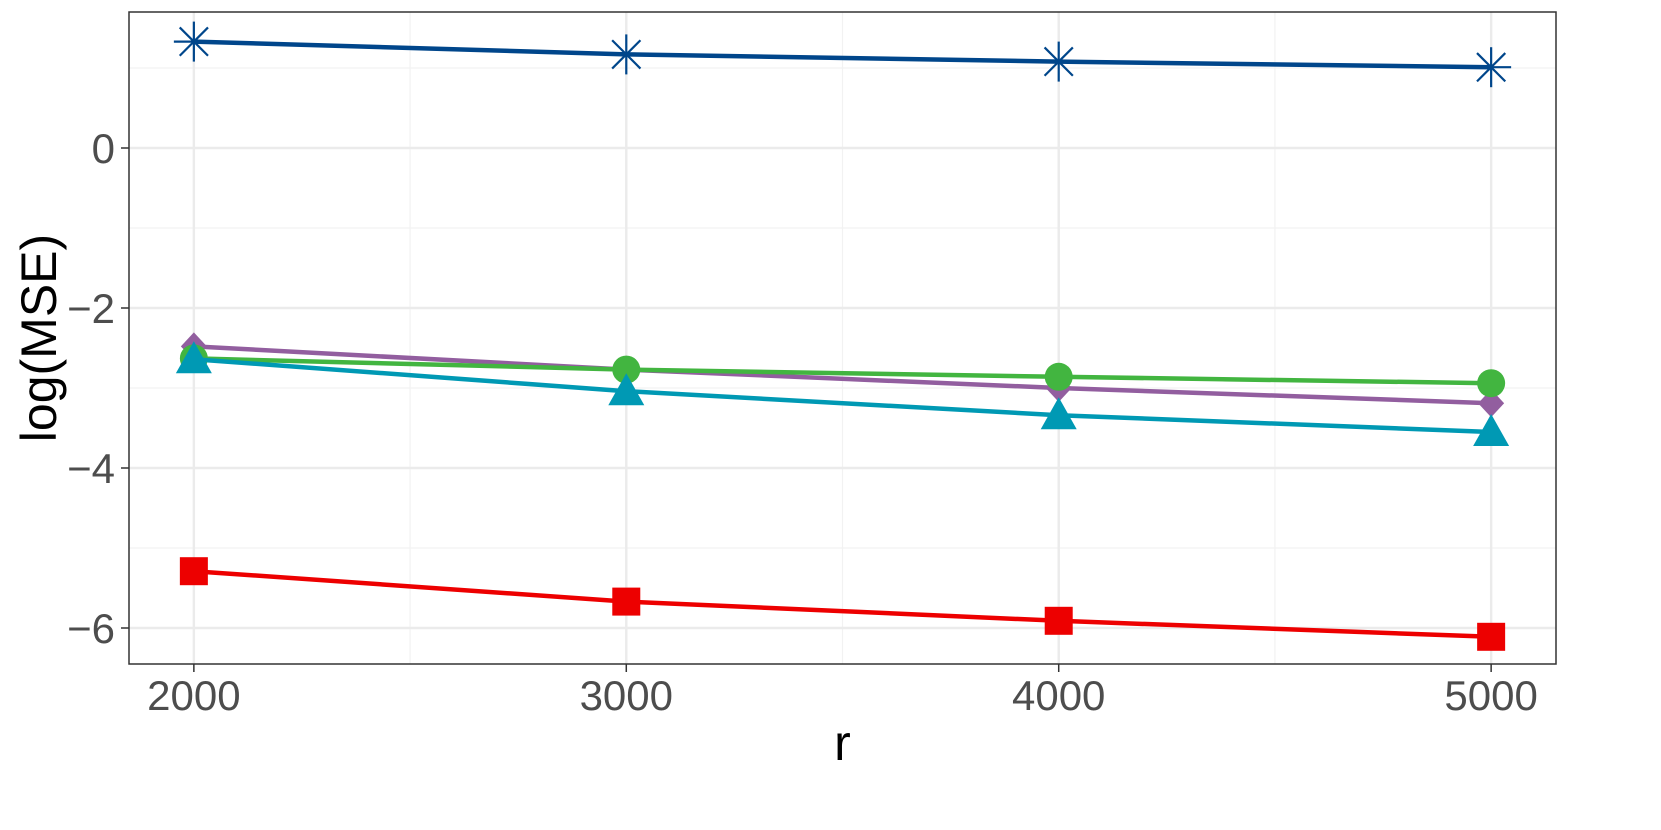 This screenshot has width=1661, height=830. What do you see at coordinates (1058, 695) in the screenshot?
I see `x-tick-label: 4000` at bounding box center [1058, 695].